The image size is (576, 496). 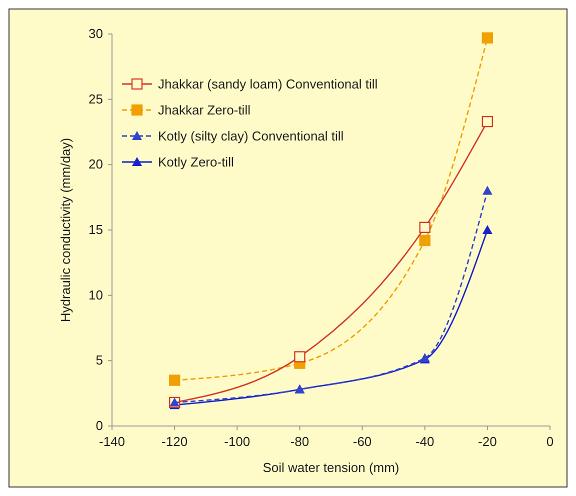 What do you see at coordinates (196, 162) in the screenshot?
I see `legend-label: Kotly Zero-till` at bounding box center [196, 162].